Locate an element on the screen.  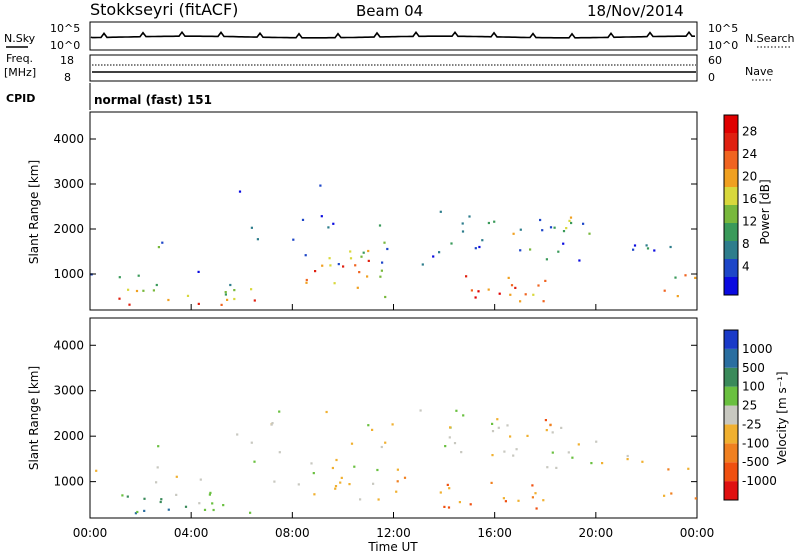
velocity-colorbar-tick: 100 is located at coordinates (753, 387).